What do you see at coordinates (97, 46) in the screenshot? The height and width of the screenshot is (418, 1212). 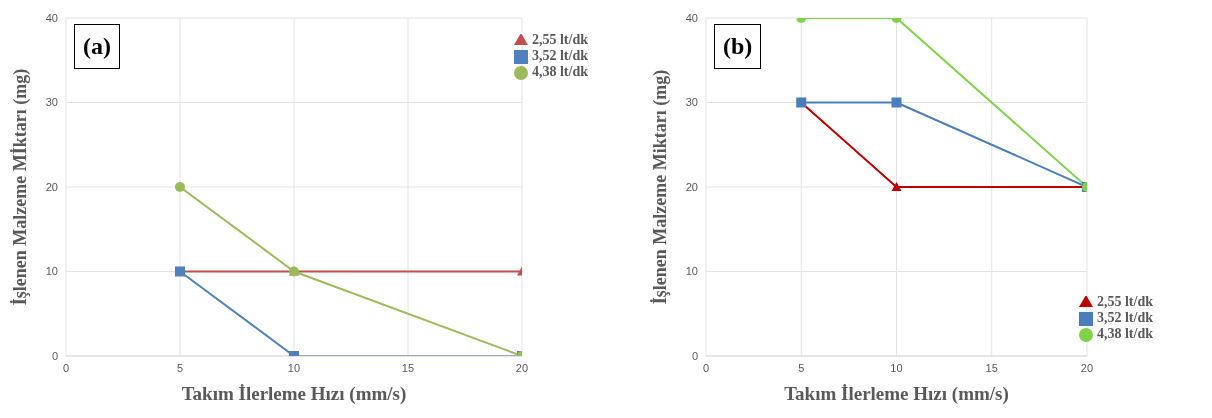 I see `annotation: (a)` at bounding box center [97, 46].